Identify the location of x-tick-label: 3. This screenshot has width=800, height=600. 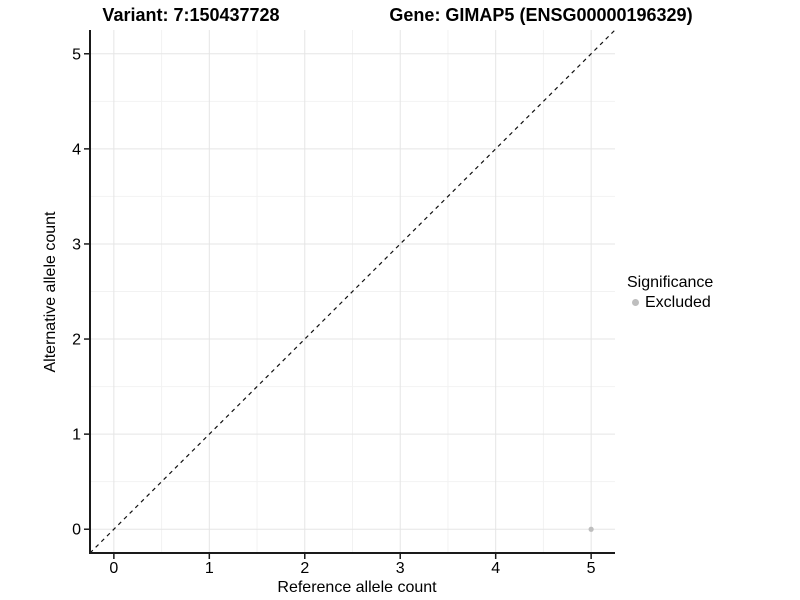
(400, 568).